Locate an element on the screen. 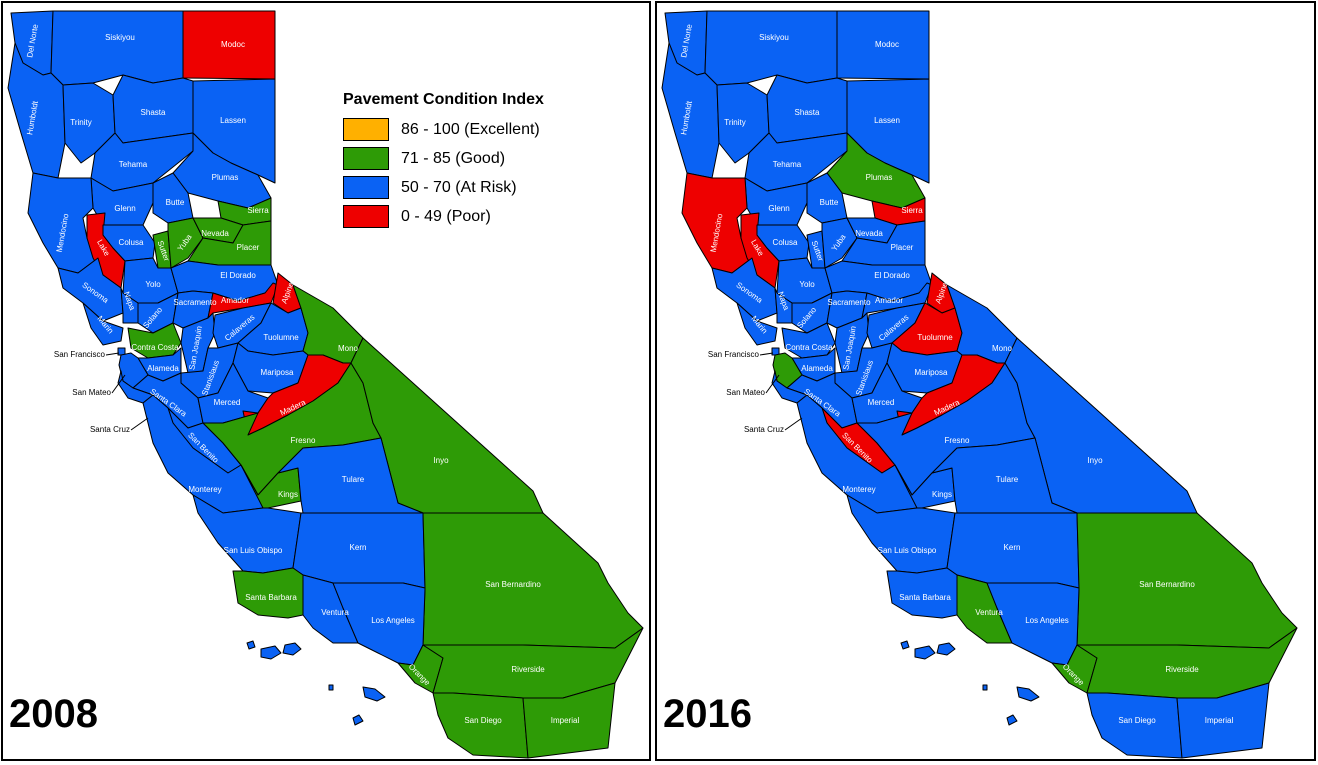  county-label-el-dorado: El Dorado is located at coordinates (892, 275).